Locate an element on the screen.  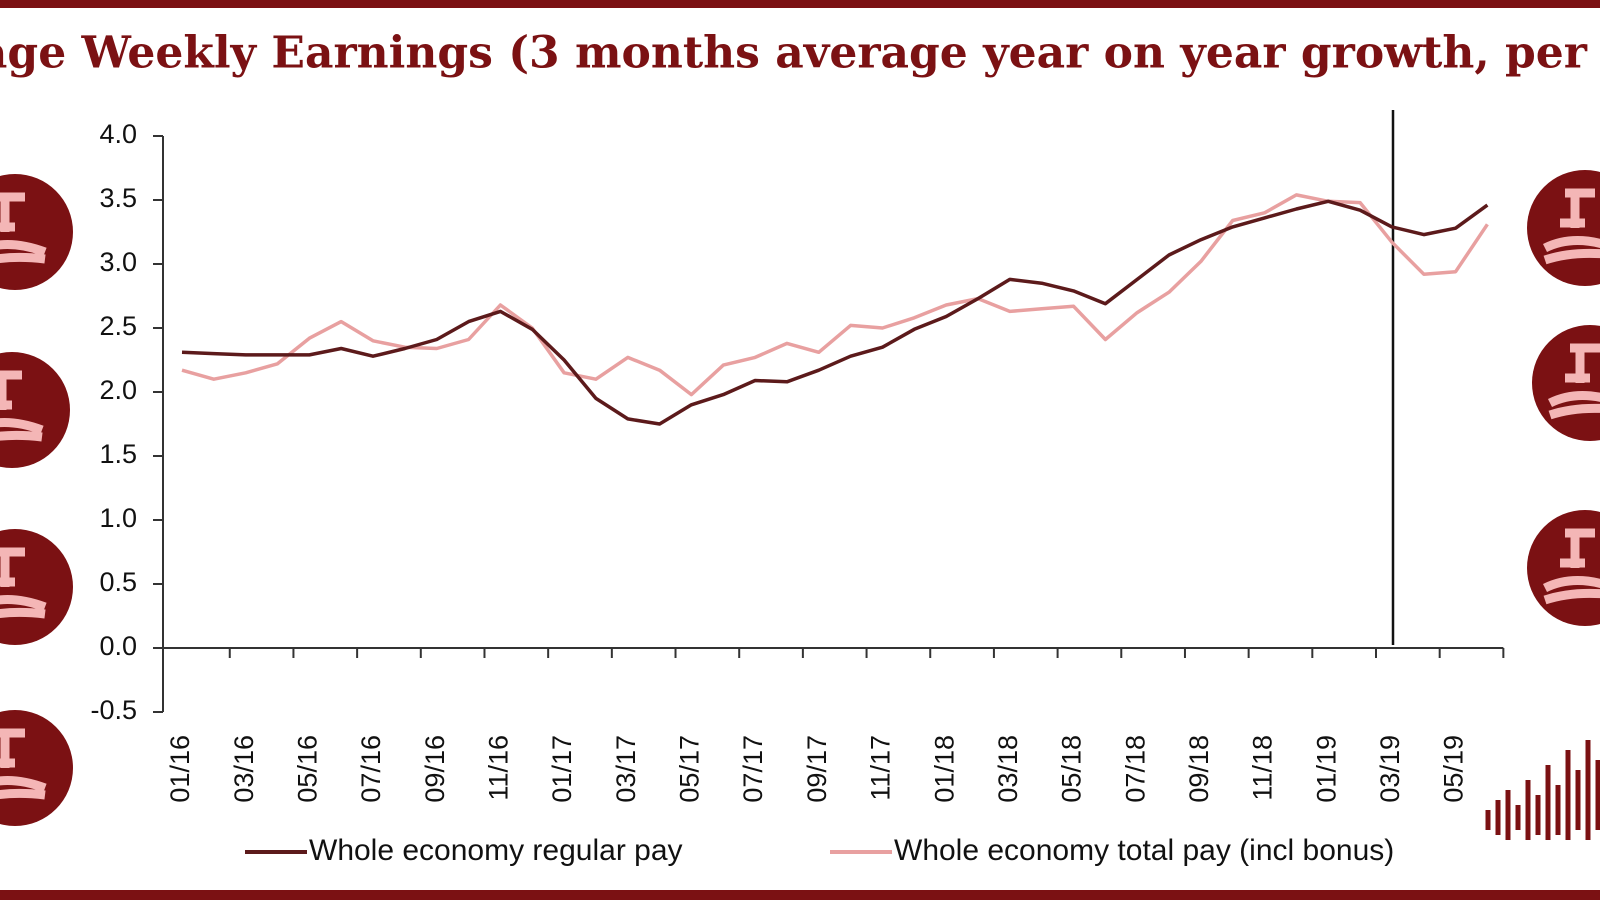
y-tick-label: 0.0 is located at coordinates (118, 646).